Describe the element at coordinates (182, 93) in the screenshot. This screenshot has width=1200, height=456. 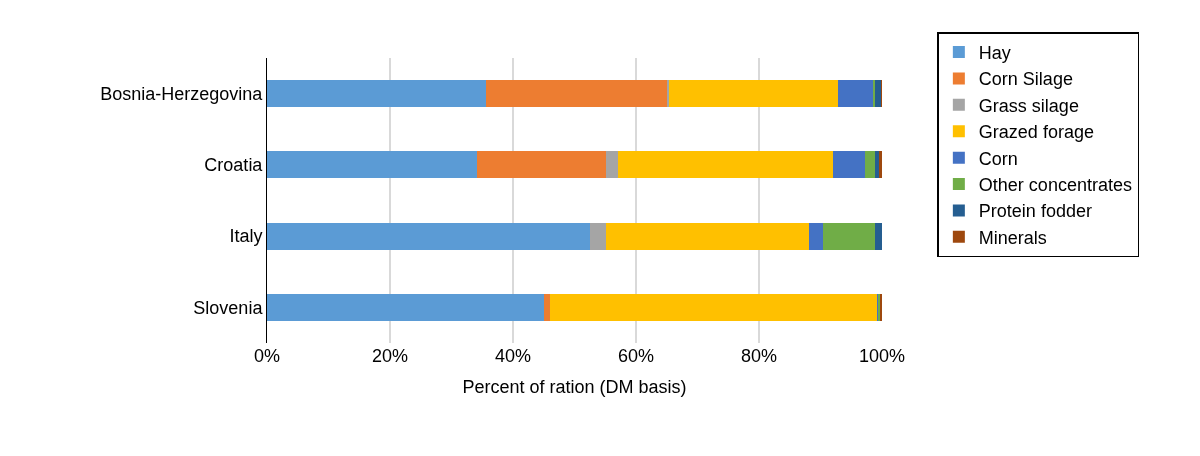
I see `y-tick-label: Bosnia-Herzegovina` at that location.